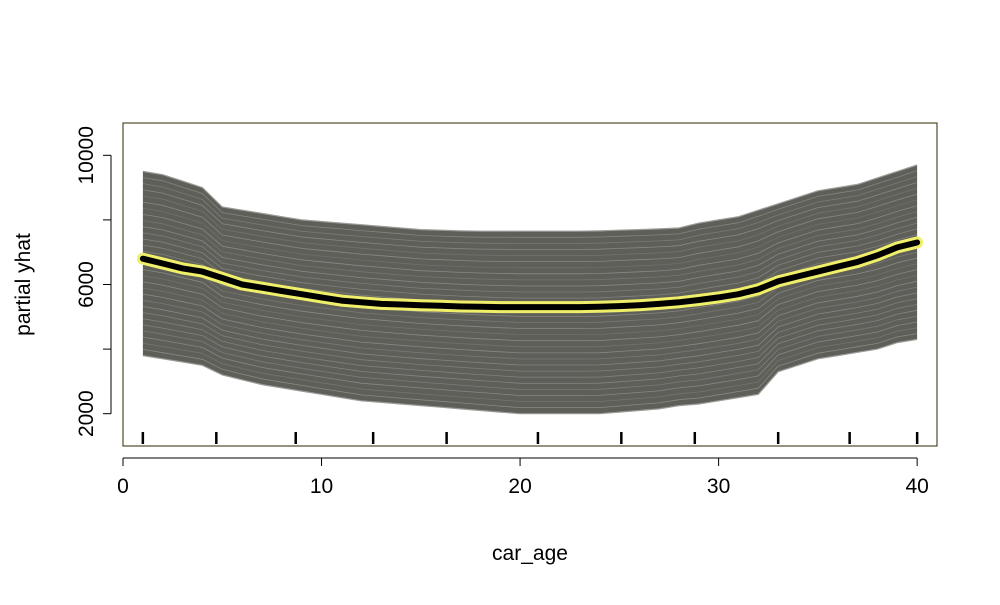  I want to click on pdp-line-layer, so click(530, 275).